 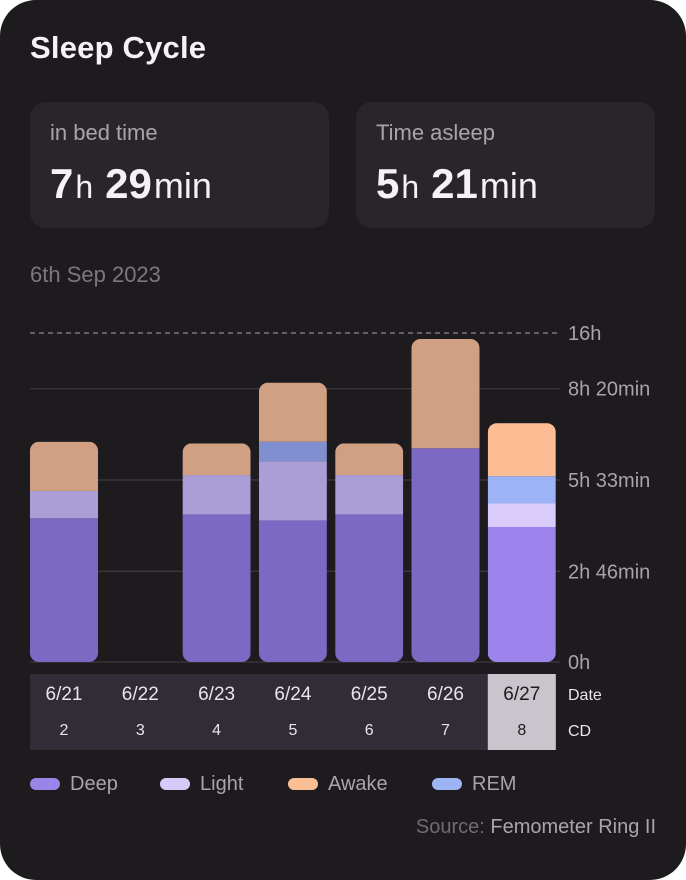 I want to click on cycle-day-label: 6, so click(x=369, y=730).